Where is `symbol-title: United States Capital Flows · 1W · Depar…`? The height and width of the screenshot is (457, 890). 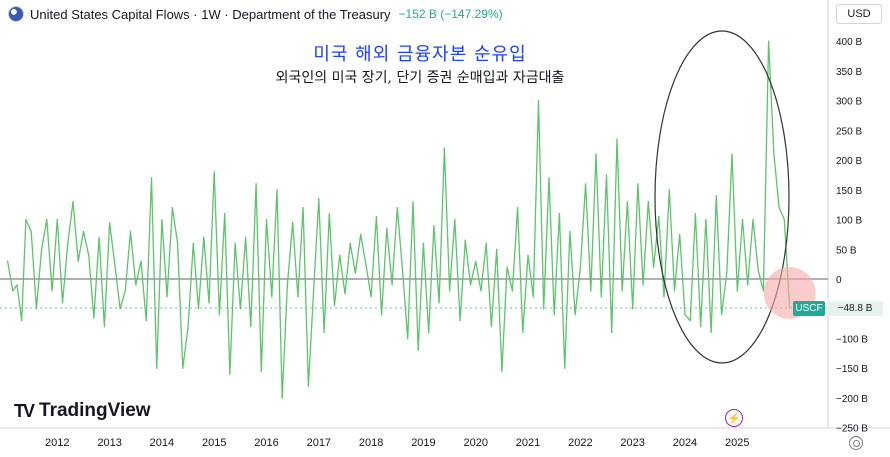 symbol-title: United States Capital Flows · 1W · Depar… is located at coordinates (210, 14).